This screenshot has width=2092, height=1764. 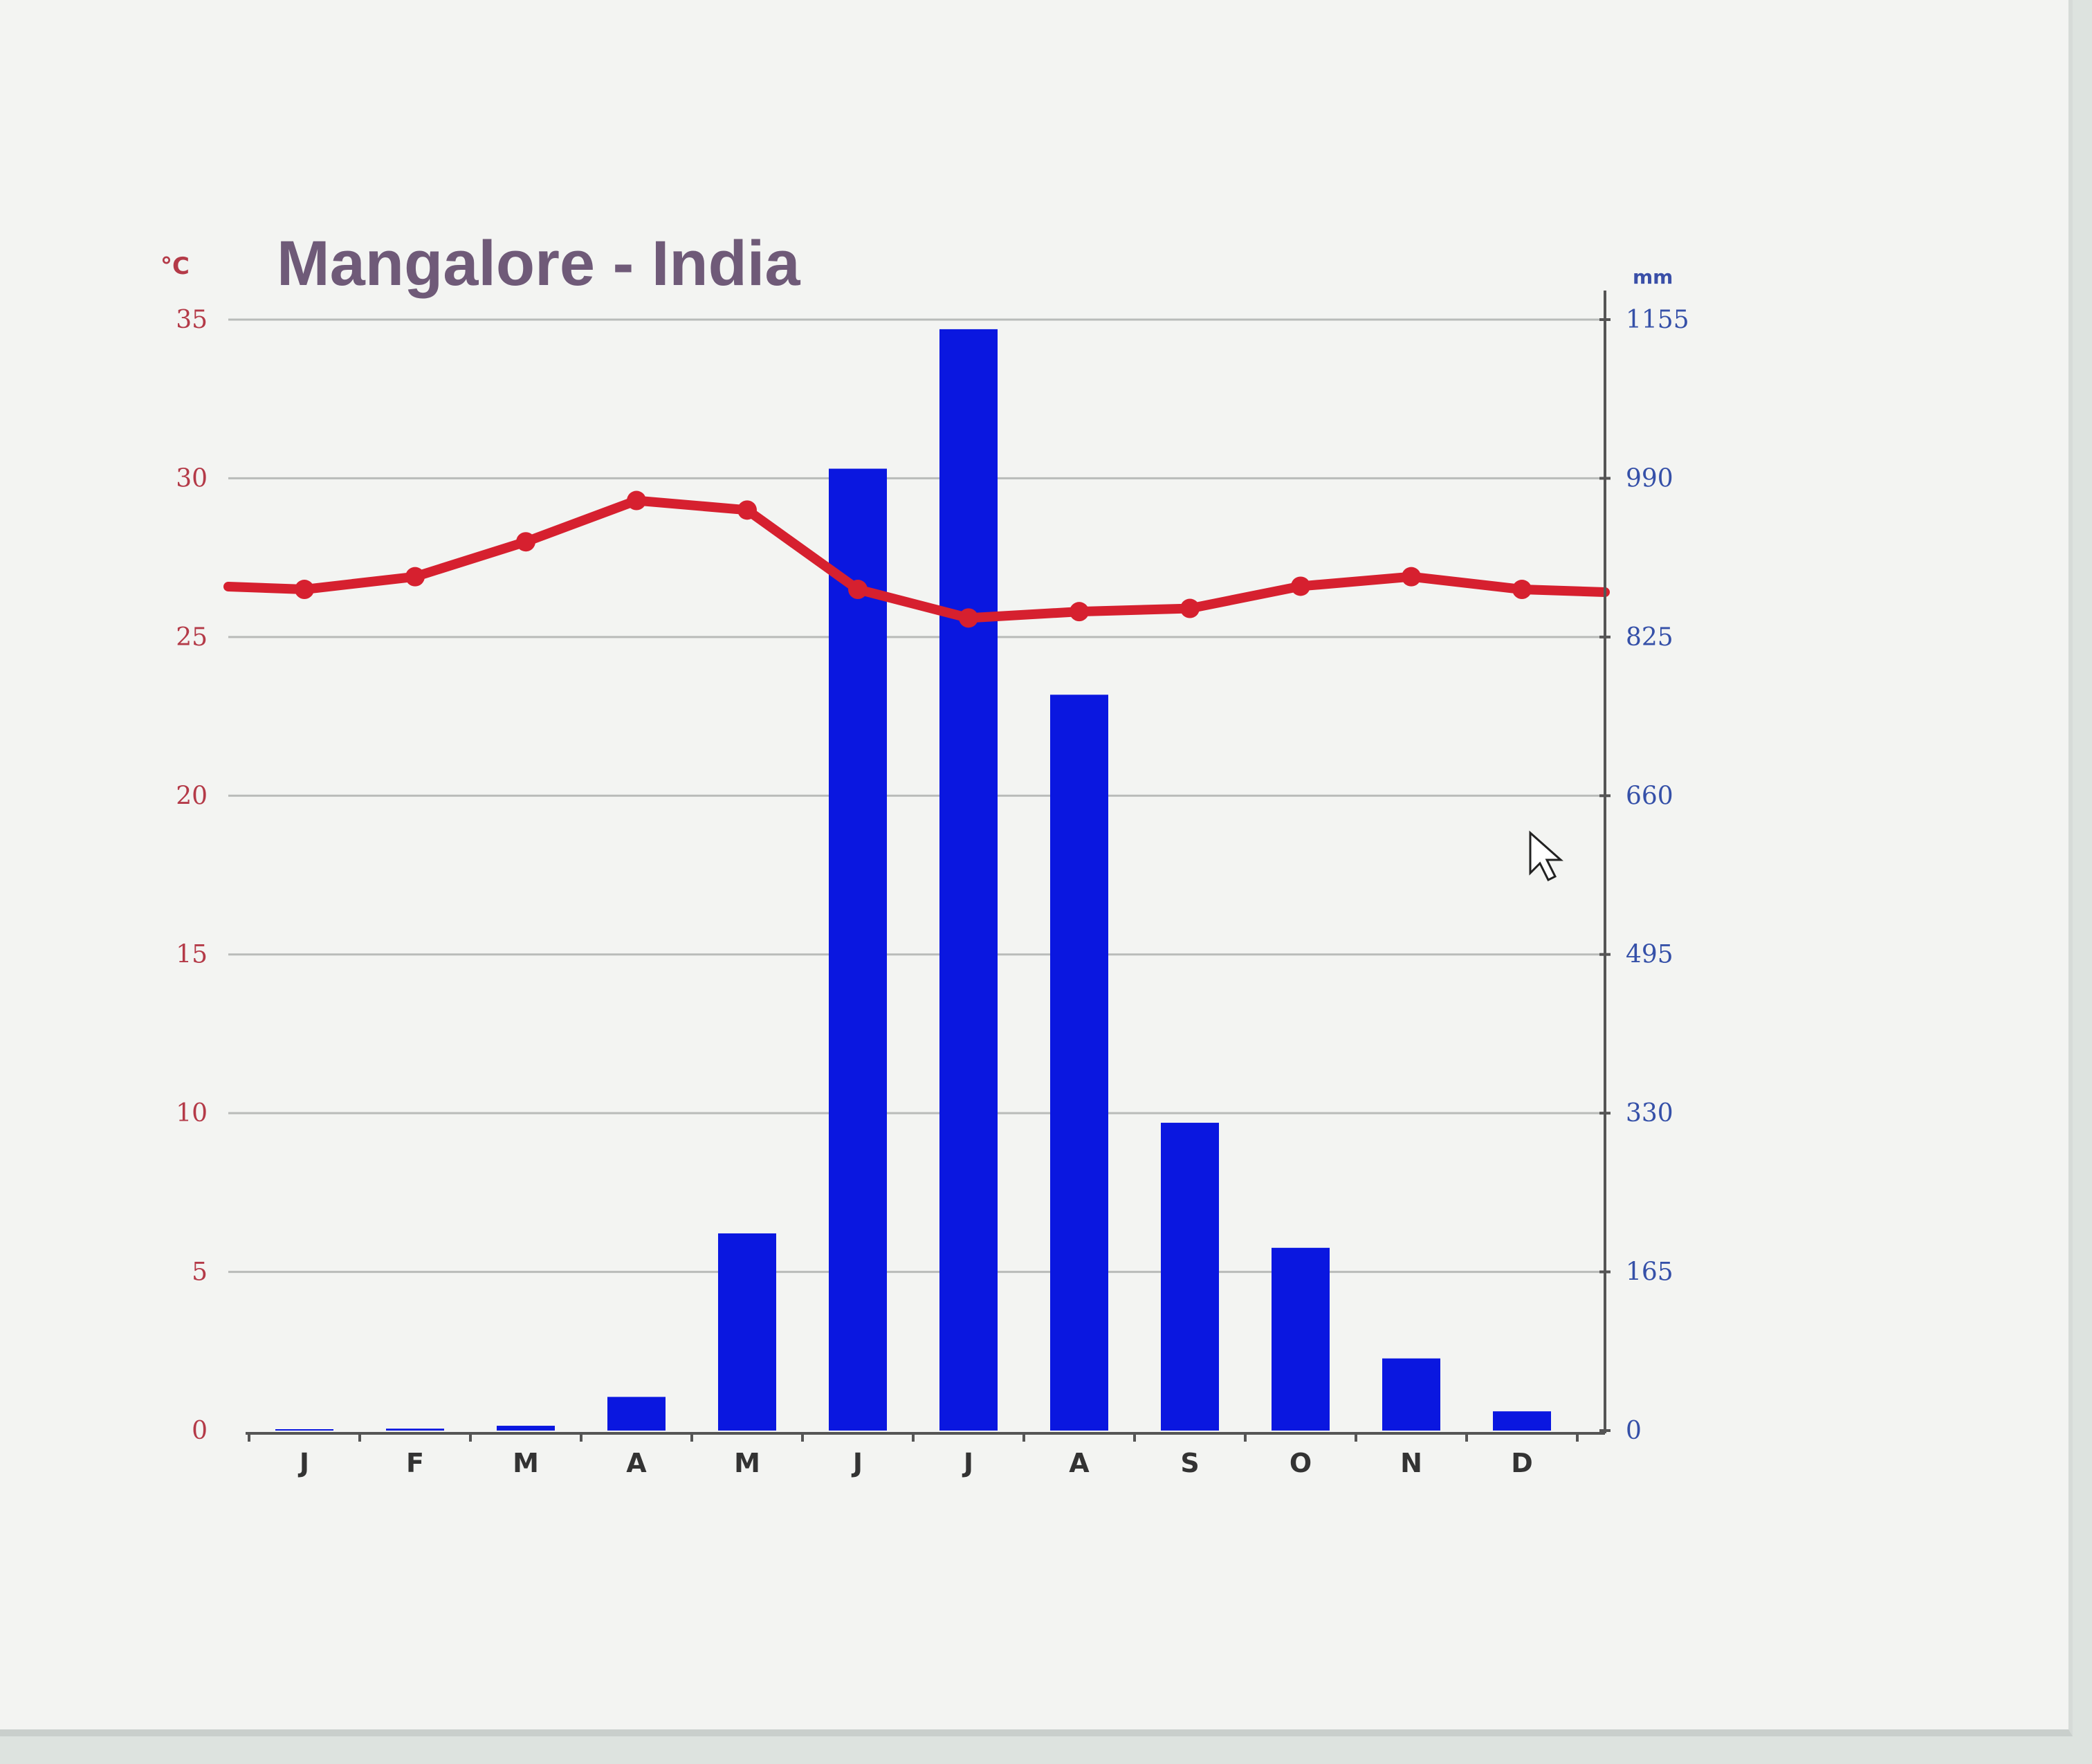 I want to click on left-tick-label: 0, so click(x=200, y=1431).